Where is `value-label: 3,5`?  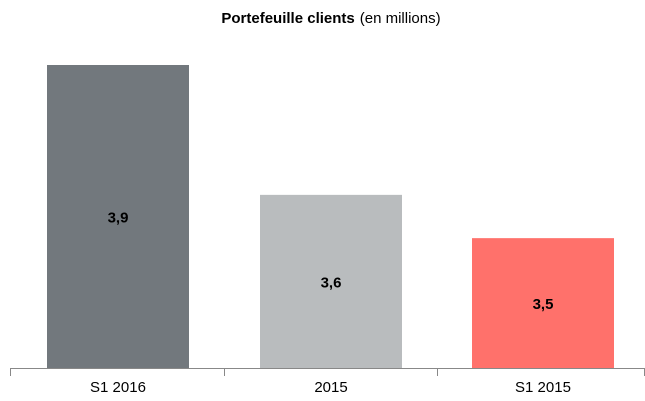
value-label: 3,5 is located at coordinates (543, 304).